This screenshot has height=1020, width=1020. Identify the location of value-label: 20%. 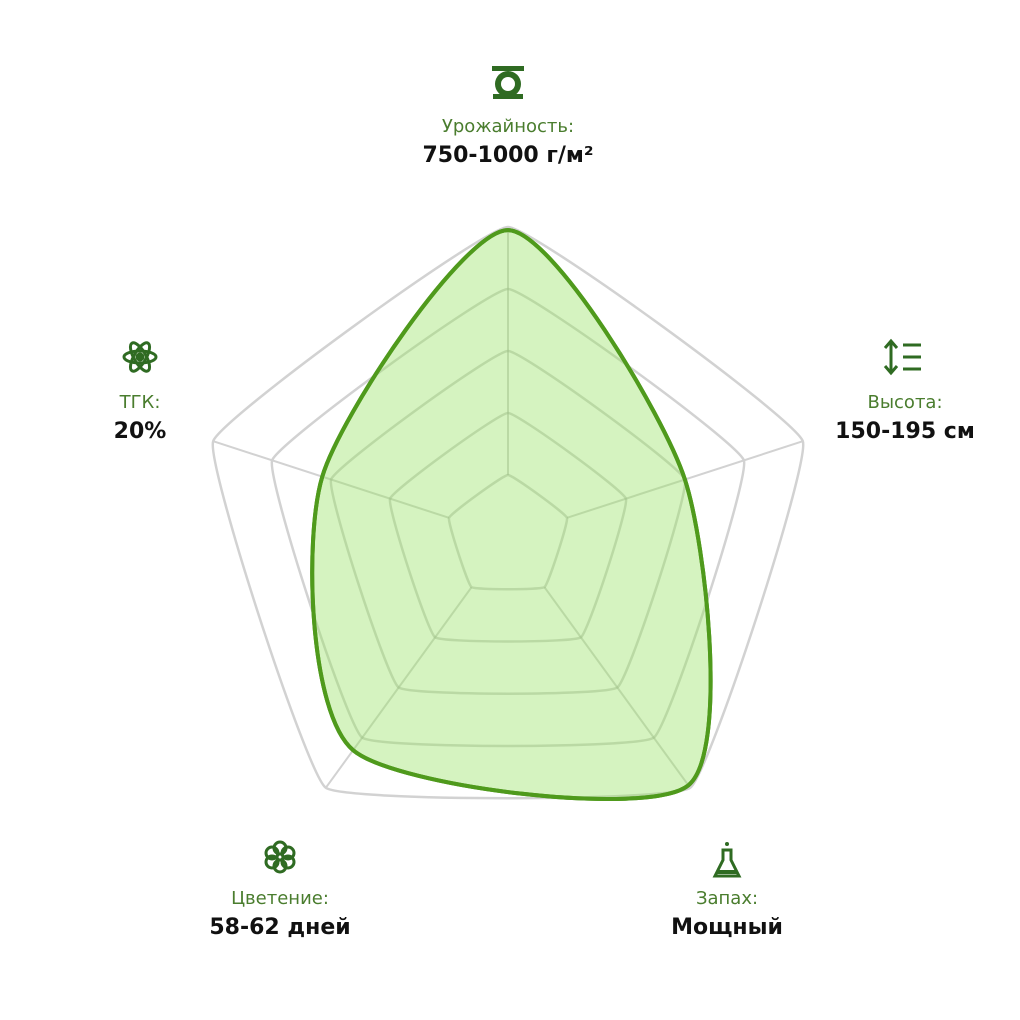
(140, 431).